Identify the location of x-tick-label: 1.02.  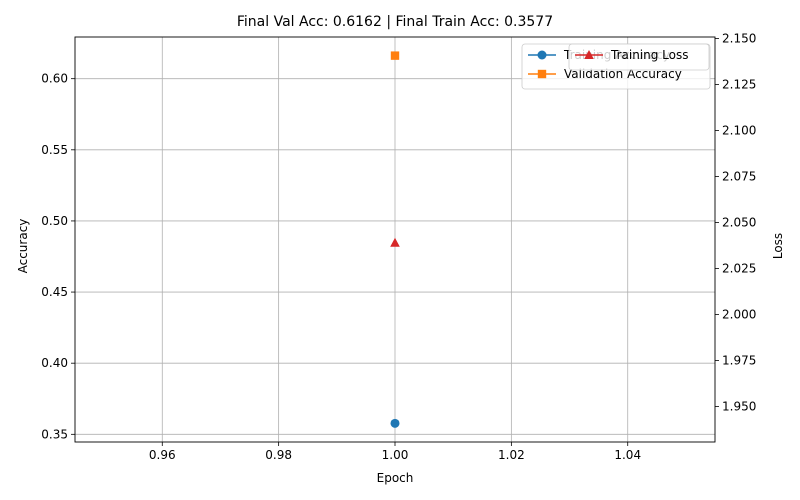
(511, 455).